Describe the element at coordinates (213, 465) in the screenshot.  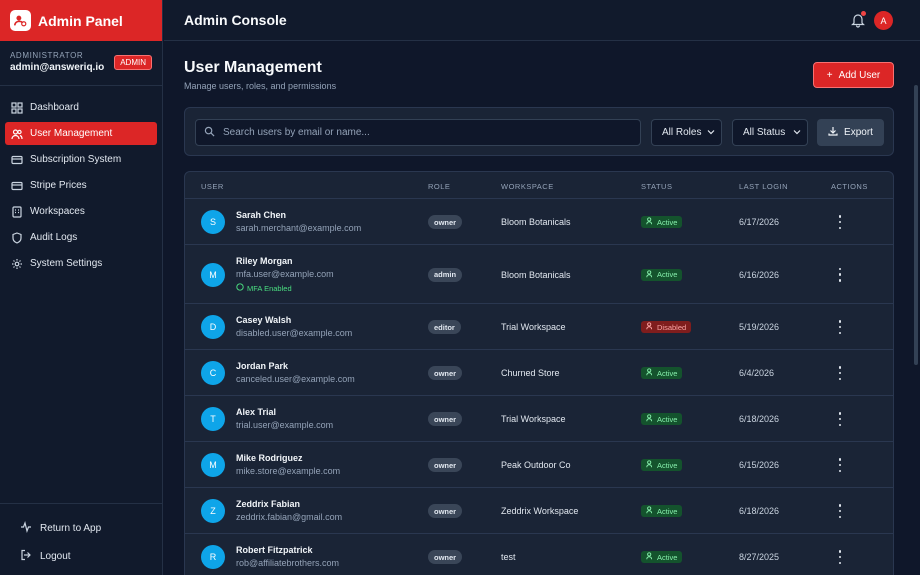
I see `avatar: M` at that location.